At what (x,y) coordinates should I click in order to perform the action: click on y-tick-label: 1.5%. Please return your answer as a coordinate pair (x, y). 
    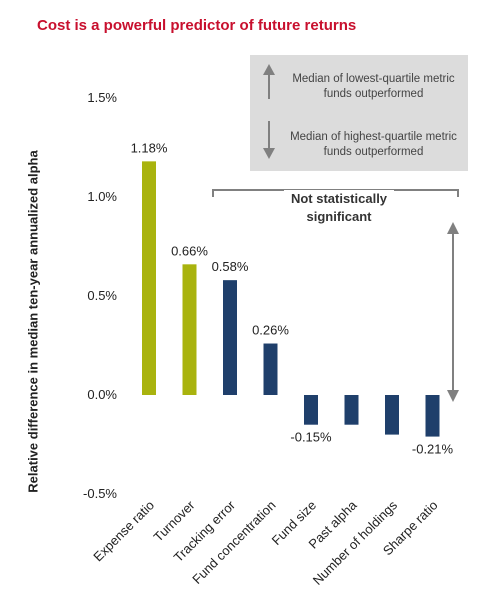
    Looking at the image, I should click on (102, 97).